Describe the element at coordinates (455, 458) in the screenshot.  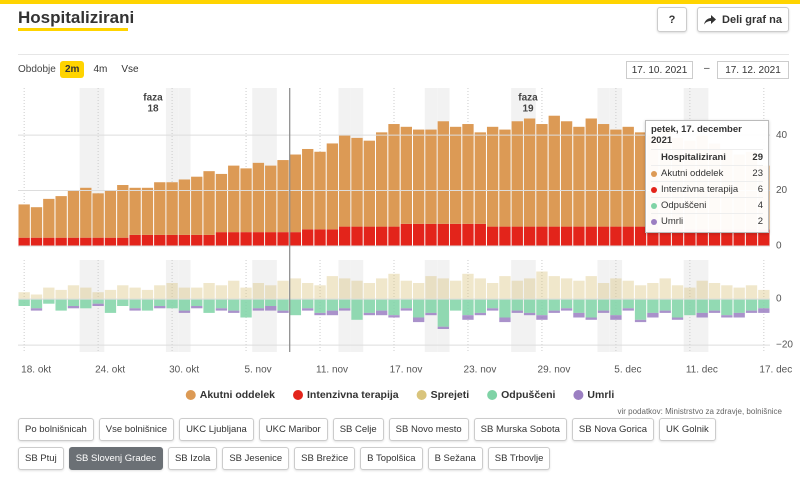
I see `filter-button: B Sežana` at that location.